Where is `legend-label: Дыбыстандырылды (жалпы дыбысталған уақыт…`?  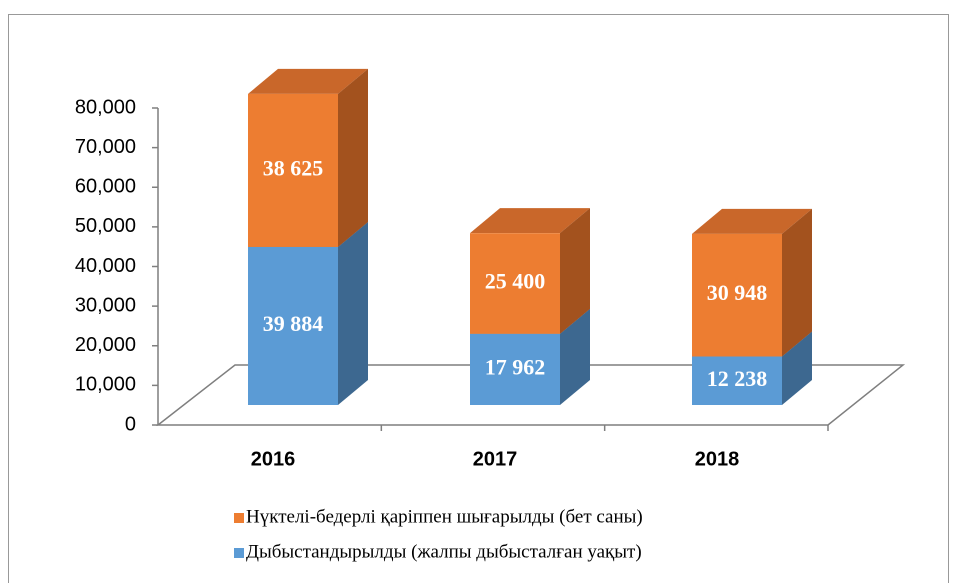 legend-label: Дыбыстандырылды (жалпы дыбысталған уақыт… is located at coordinates (444, 551).